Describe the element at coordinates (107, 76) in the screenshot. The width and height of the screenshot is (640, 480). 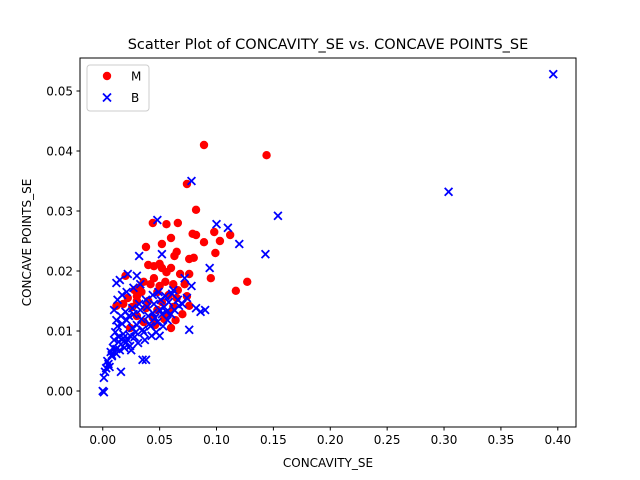
I see `legend-marker-m` at that location.